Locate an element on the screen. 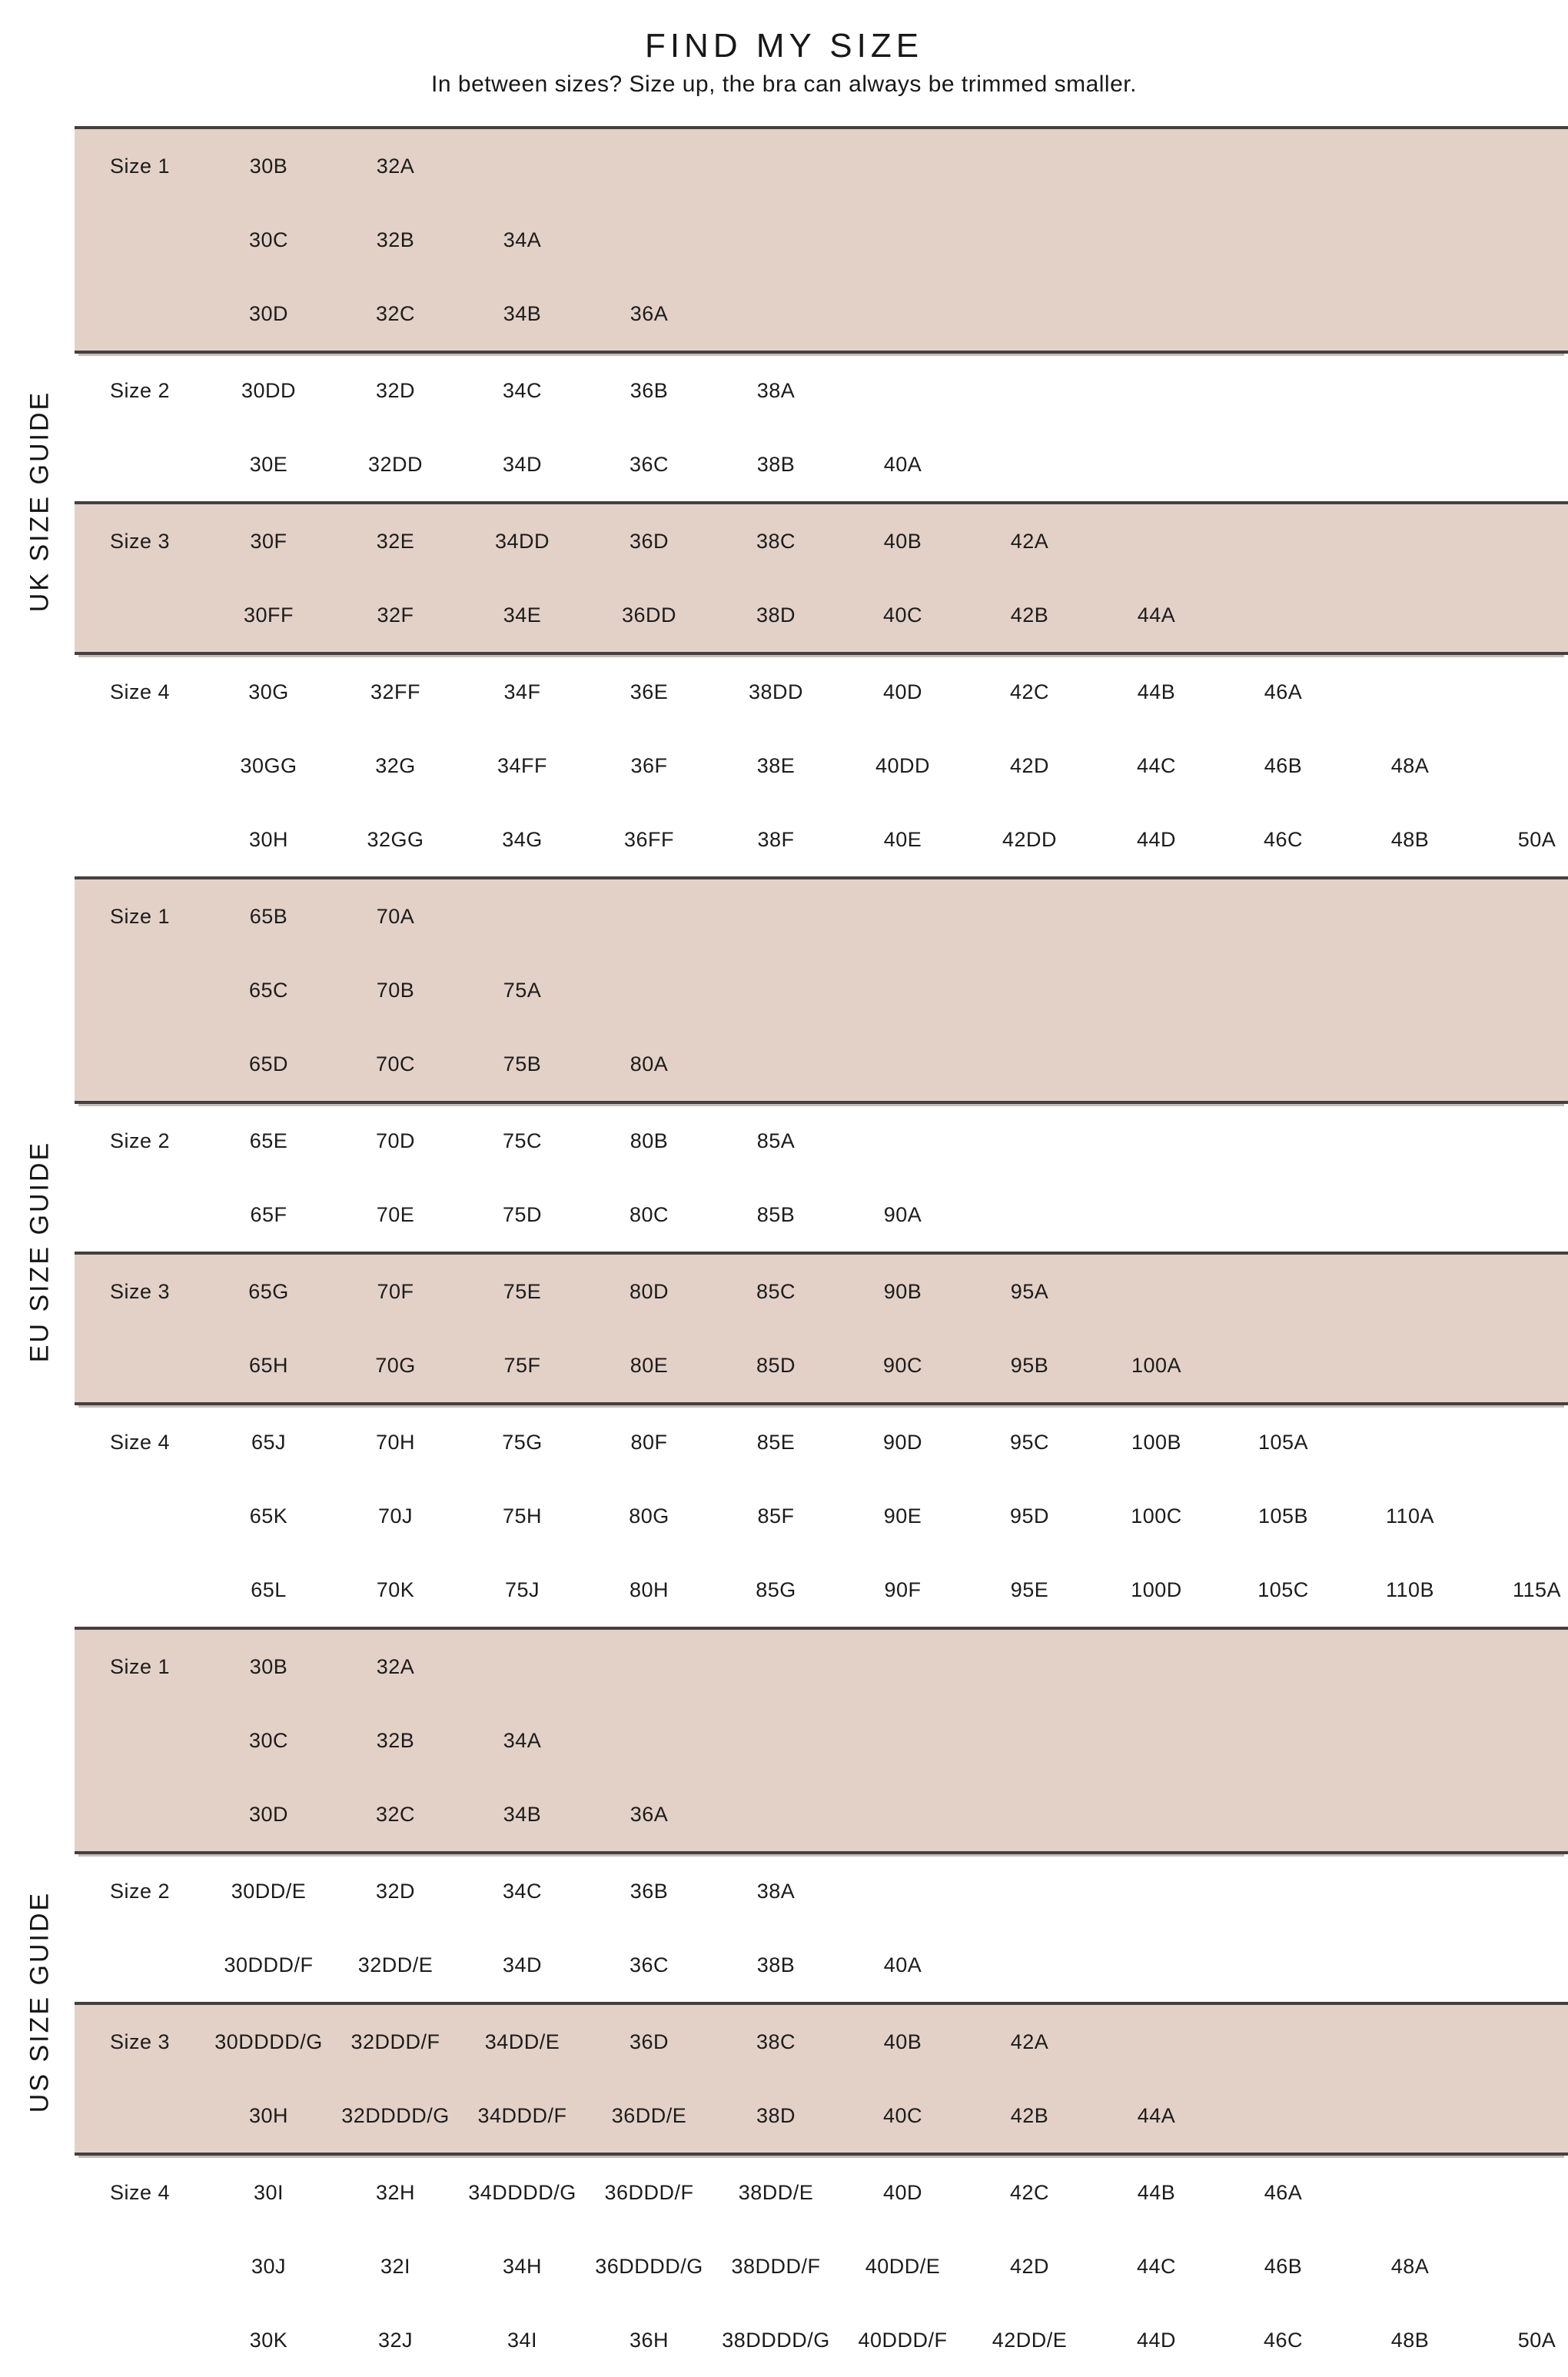 Image resolution: width=1568 pixels, height=2377 pixels. size-cell: 42B is located at coordinates (1029, 615).